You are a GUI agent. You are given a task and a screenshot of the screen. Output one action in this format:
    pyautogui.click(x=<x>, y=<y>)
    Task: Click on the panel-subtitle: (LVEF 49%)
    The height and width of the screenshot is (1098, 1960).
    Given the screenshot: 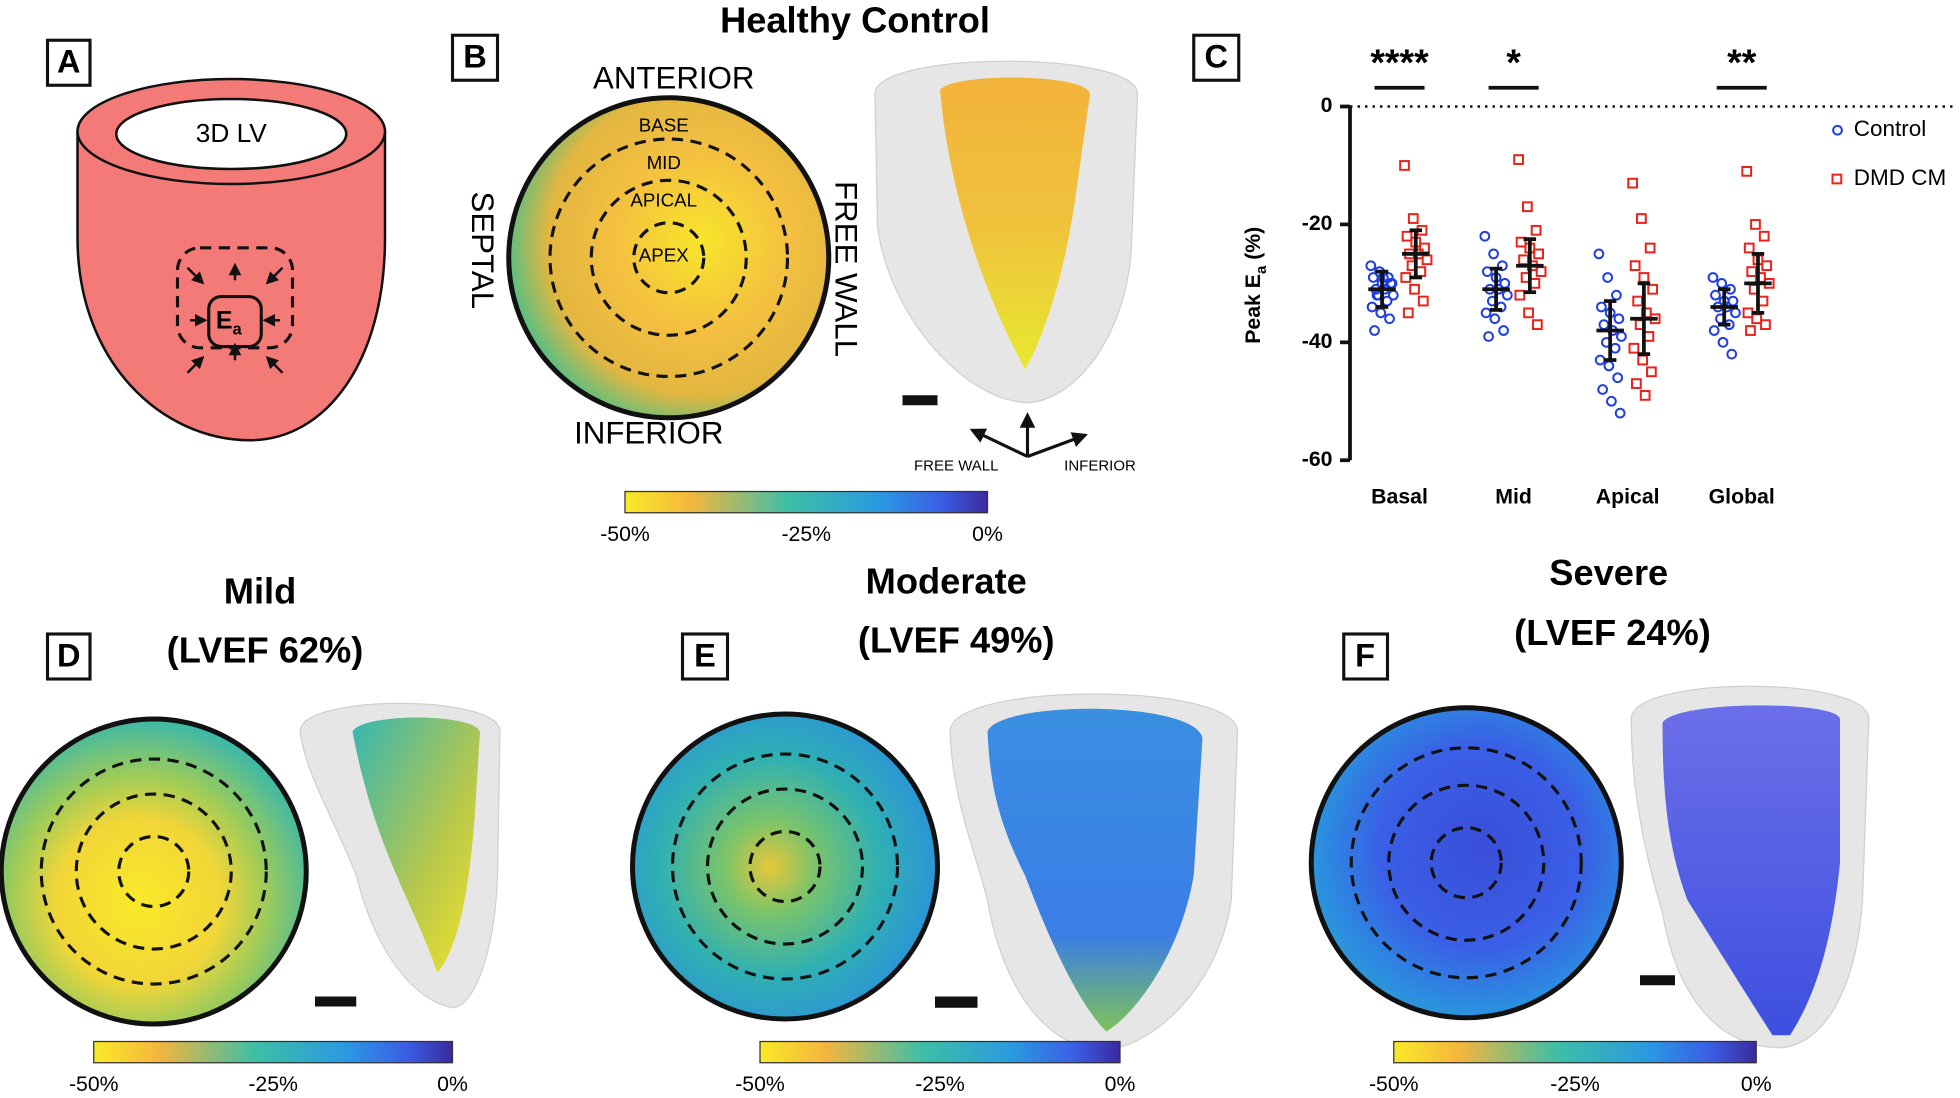 What is the action you would take?
    pyautogui.click(x=956, y=639)
    